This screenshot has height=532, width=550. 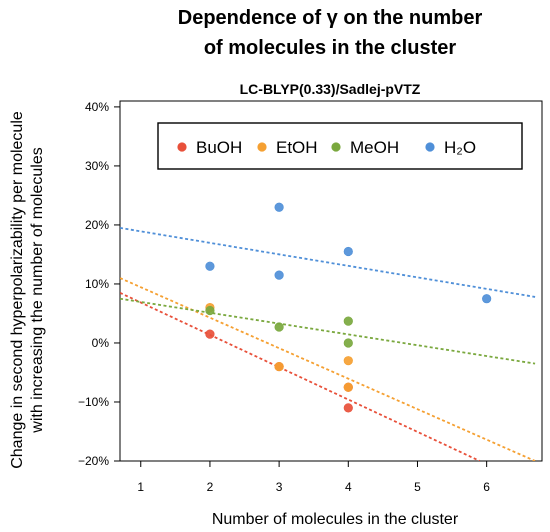 I want to click on x-tick-label-3: 3, so click(x=279, y=487).